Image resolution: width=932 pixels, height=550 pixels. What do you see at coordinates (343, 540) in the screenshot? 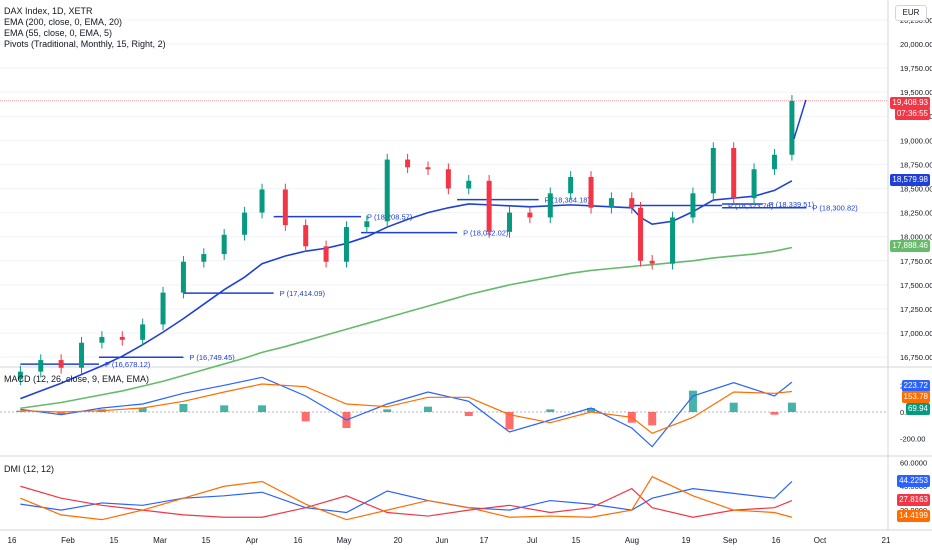
I see `time-tick-label: May` at bounding box center [343, 540].